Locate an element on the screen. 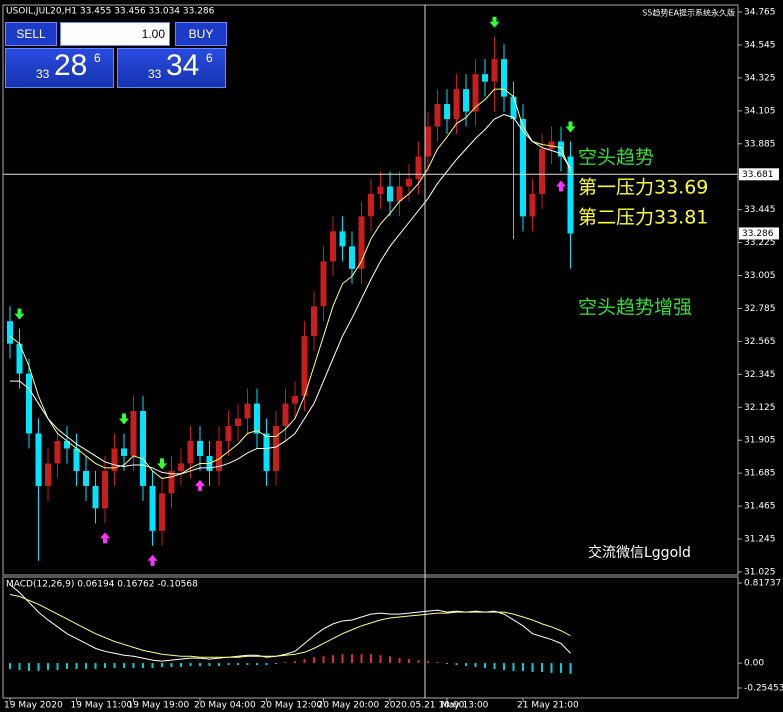 Image resolution: width=783 pixels, height=712 pixels. y-tick-label: 33.445 is located at coordinates (760, 210).